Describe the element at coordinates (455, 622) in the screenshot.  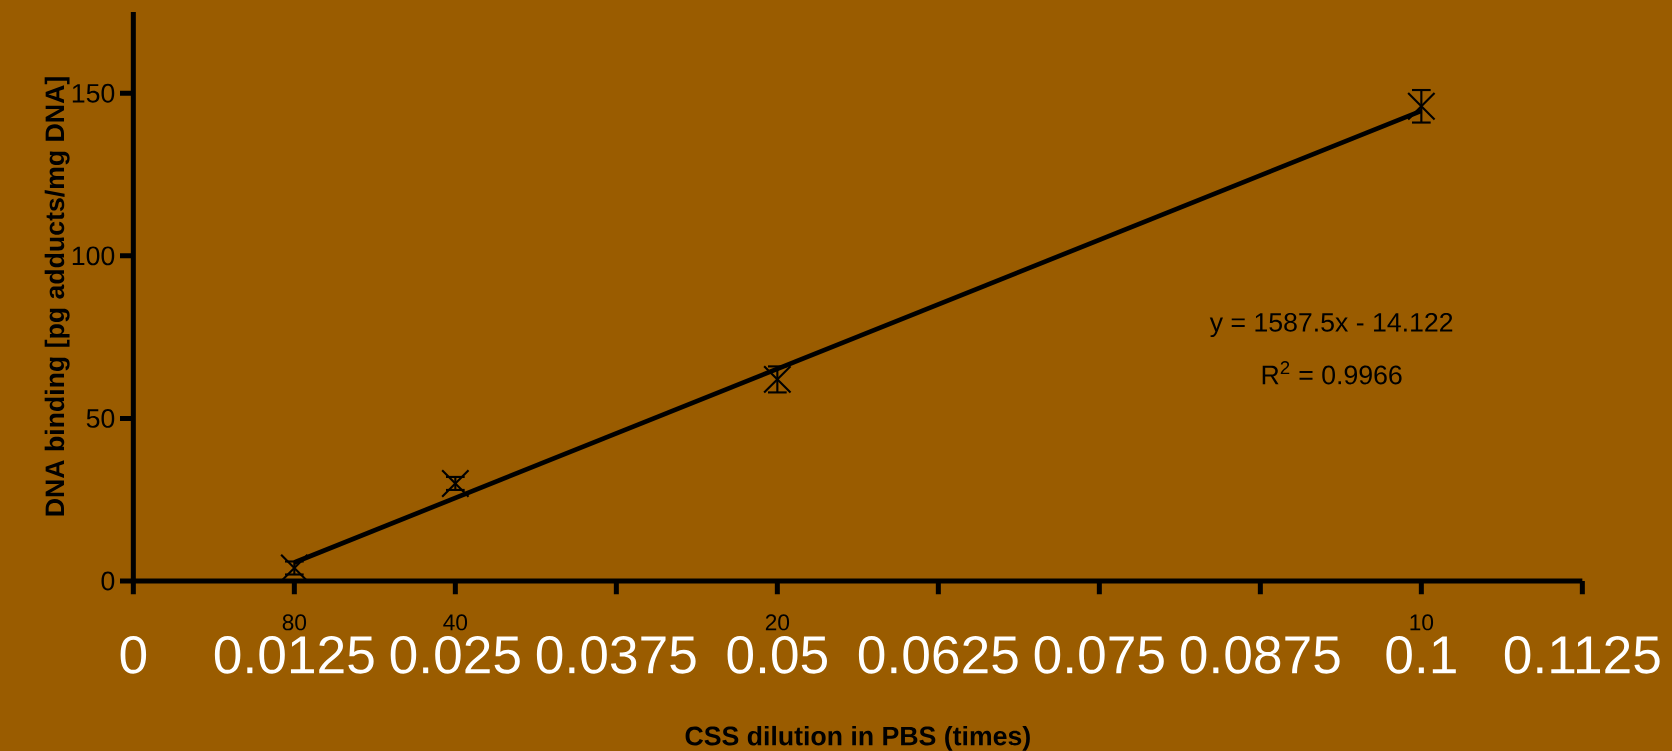
I see `text: 40` at that location.